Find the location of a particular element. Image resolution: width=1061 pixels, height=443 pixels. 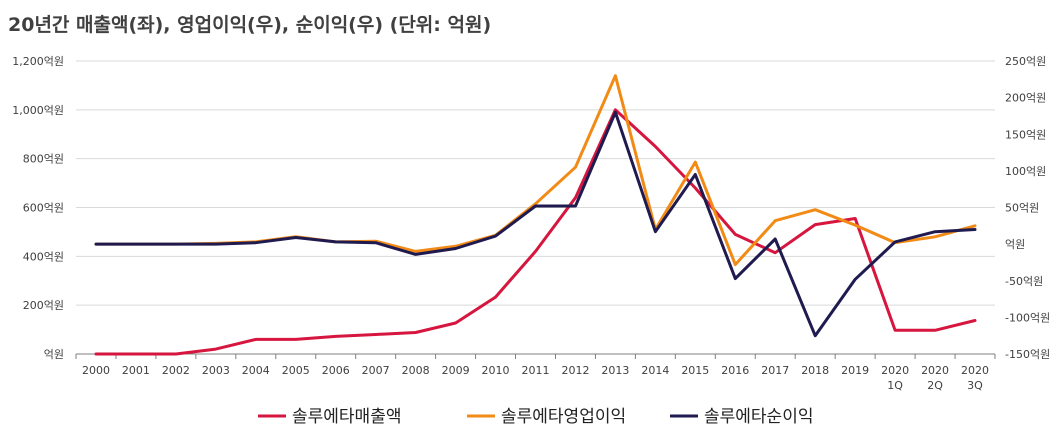

right-tick-label: -50억원 is located at coordinates (1024, 281).